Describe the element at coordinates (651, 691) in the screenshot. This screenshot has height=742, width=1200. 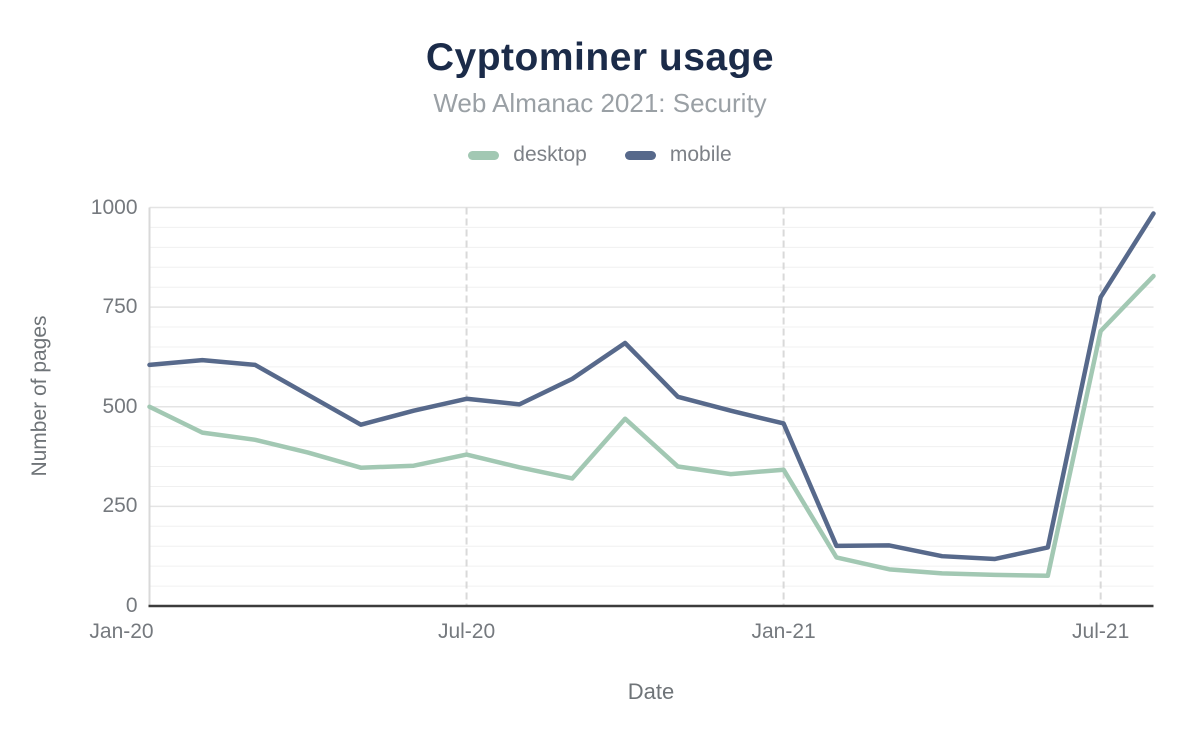
I see `x-axis-title: Date` at that location.